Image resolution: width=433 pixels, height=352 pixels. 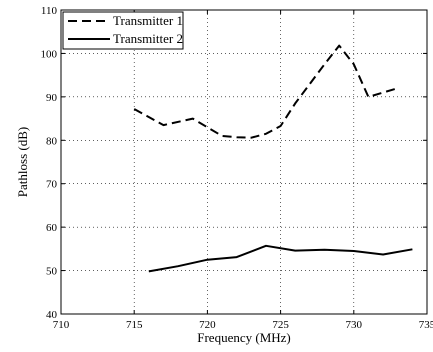 What do you see at coordinates (49, 54) in the screenshot?
I see `y-tick-label: 100` at bounding box center [49, 54].